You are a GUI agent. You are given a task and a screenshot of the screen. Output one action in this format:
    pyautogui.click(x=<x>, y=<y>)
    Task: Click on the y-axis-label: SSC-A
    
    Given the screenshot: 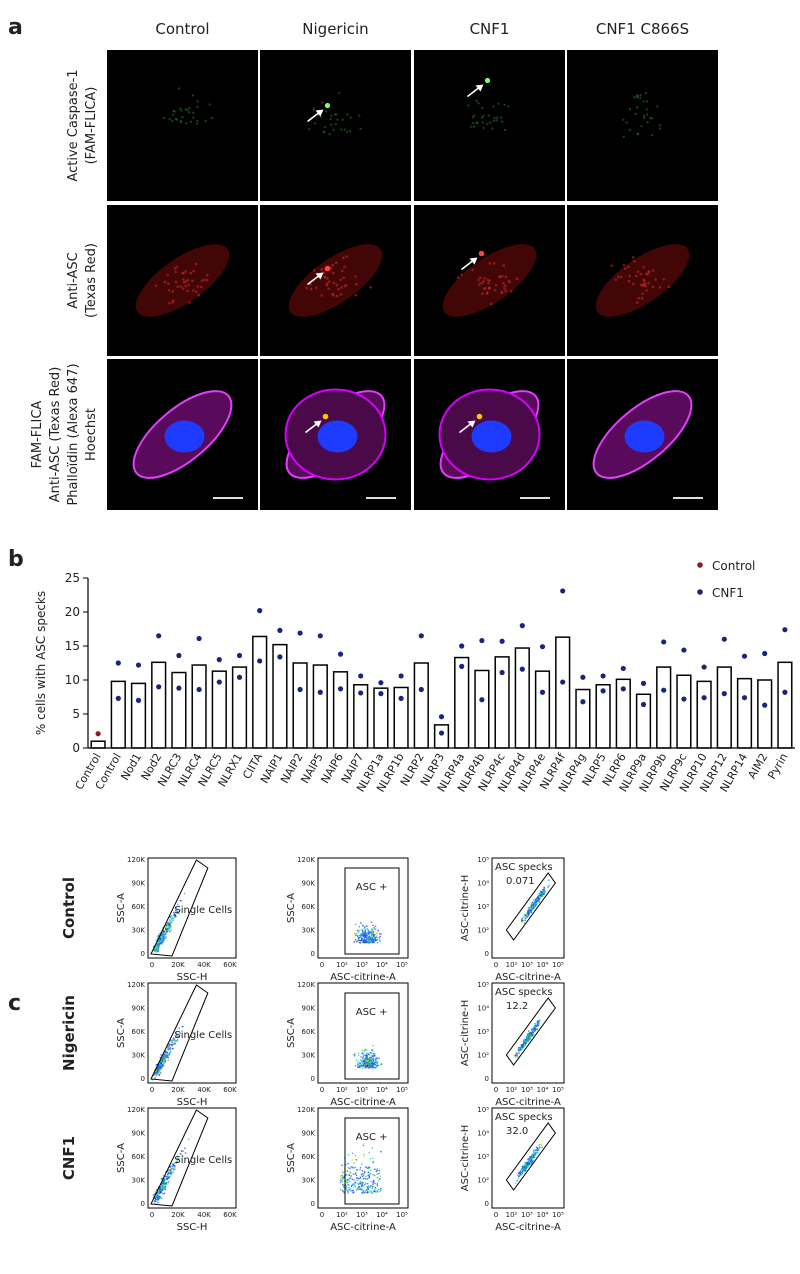 What is the action you would take?
    pyautogui.click(x=121, y=1033)
    